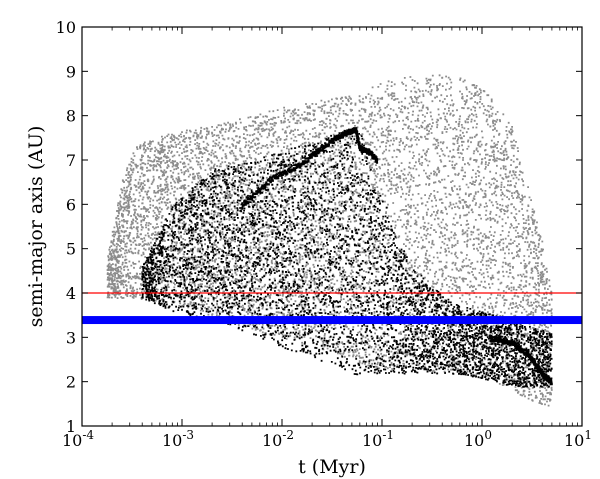 This screenshot has width=600, height=479. Describe the element at coordinates (478, 439) in the screenshot. I see `x-tick-label: 10⁰` at that location.